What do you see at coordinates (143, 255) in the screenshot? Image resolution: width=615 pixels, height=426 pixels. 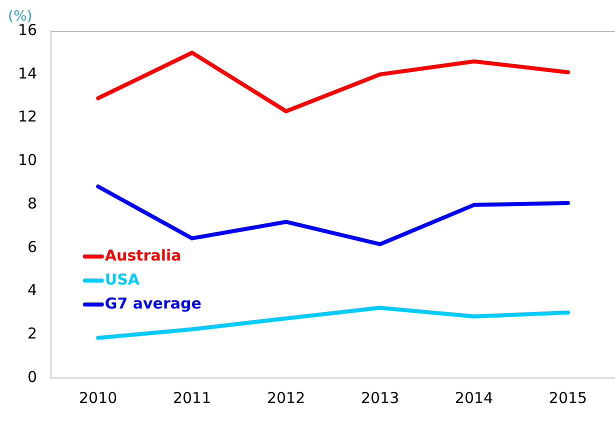 I see `legend-label: Australia` at bounding box center [143, 255].